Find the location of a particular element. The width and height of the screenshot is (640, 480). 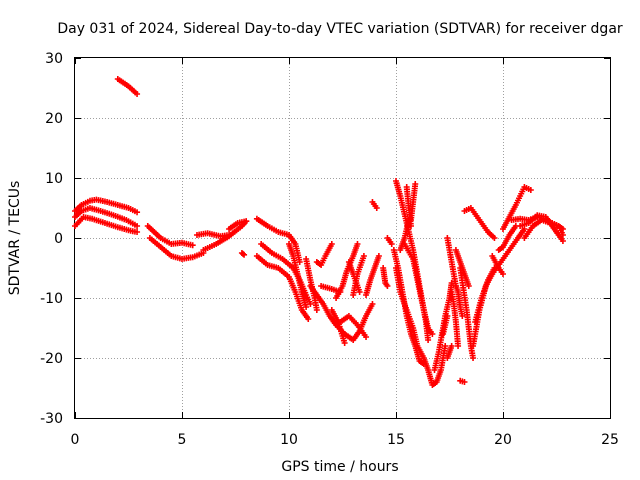

series-arc-c is located at coordinates (106, 224).